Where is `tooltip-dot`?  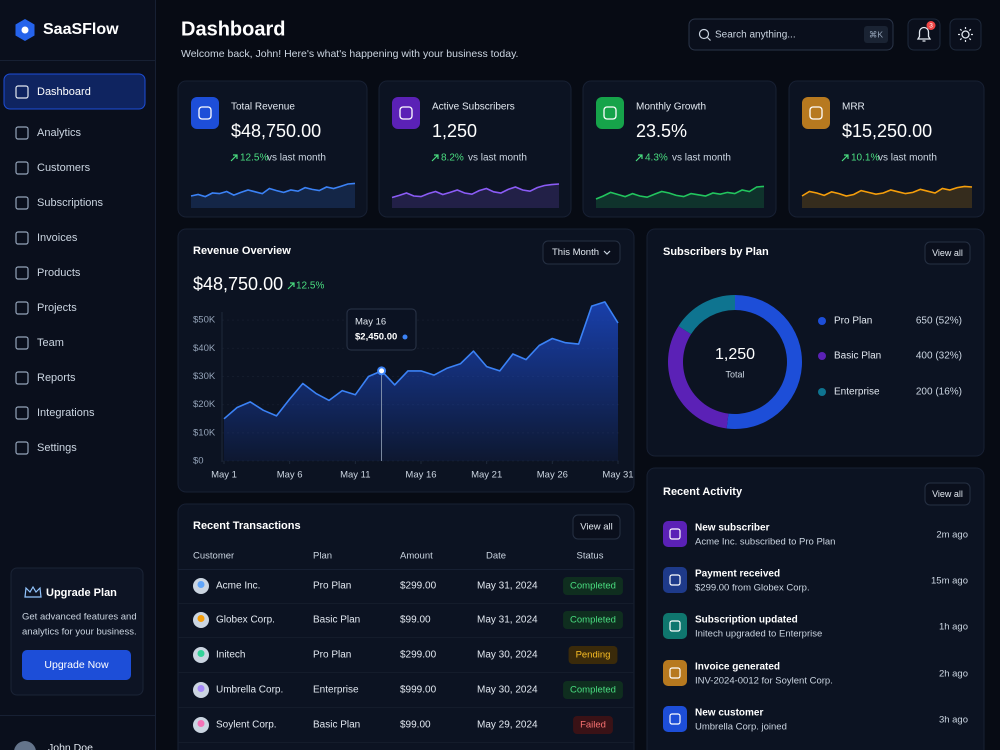 tooltip-dot is located at coordinates (405, 337).